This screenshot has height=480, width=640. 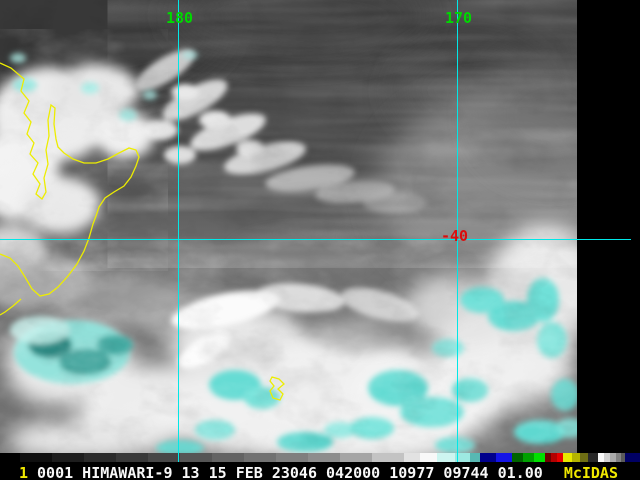 What do you see at coordinates (315, 239) in the screenshot?
I see `grid-line-latitude` at bounding box center [315, 239].